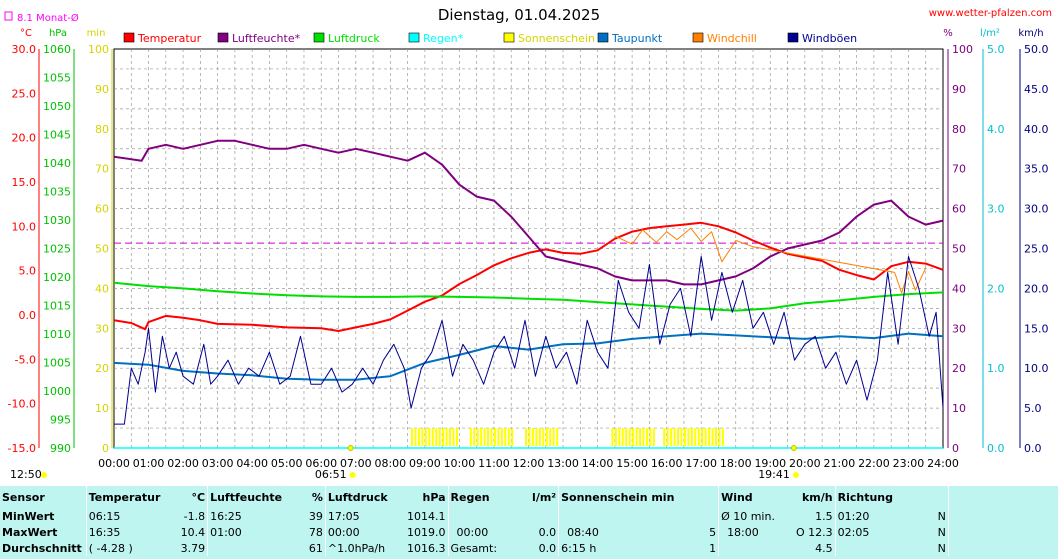 This screenshot has height=559, width=1058. What do you see at coordinates (713, 548) in the screenshot?
I see `cell: 1` at bounding box center [713, 548].